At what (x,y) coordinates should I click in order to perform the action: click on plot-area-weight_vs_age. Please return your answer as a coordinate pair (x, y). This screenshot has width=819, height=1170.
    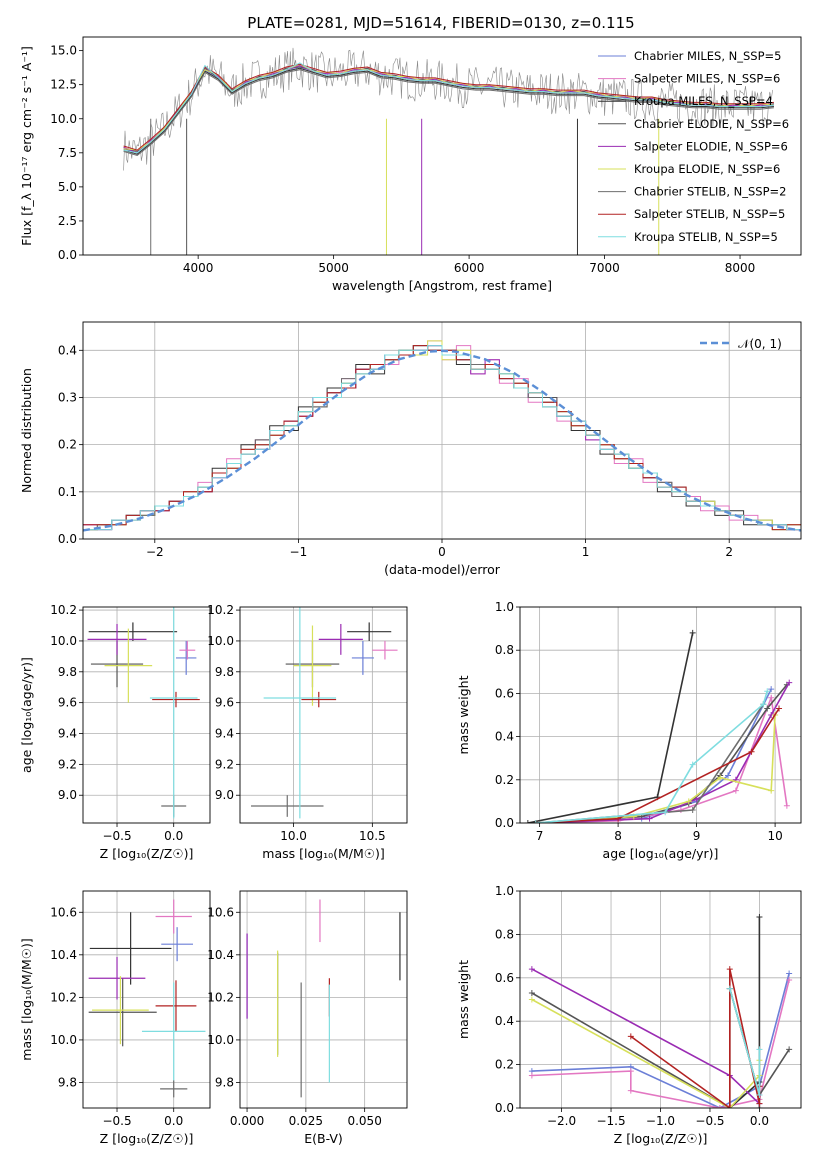
    Looking at the image, I should click on (658, 726).